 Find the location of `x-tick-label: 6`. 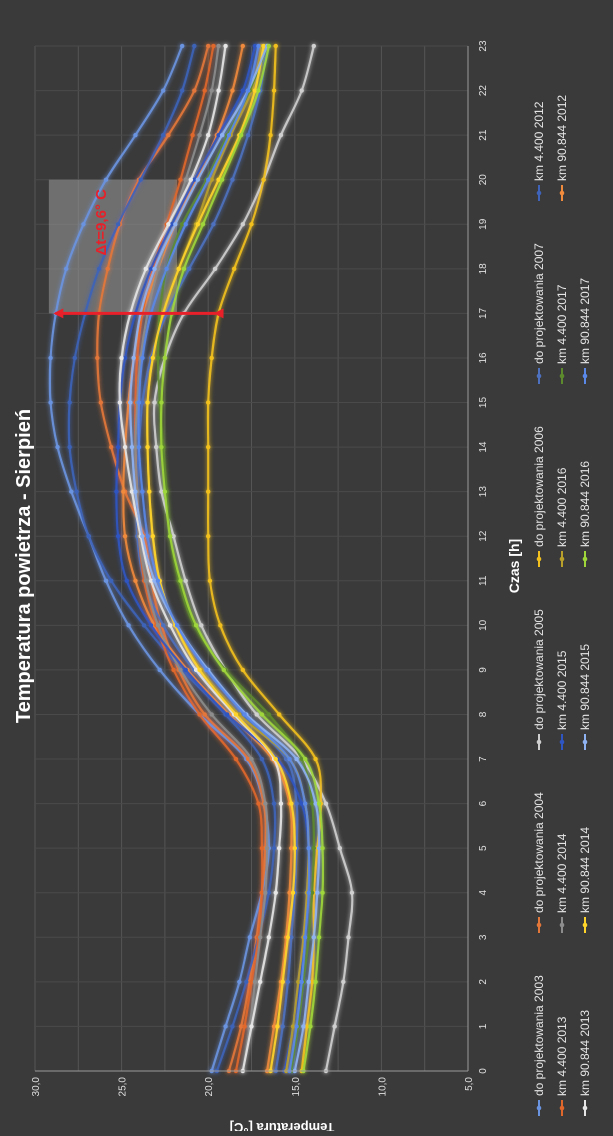

x-tick-label: 6 is located at coordinates (483, 803).